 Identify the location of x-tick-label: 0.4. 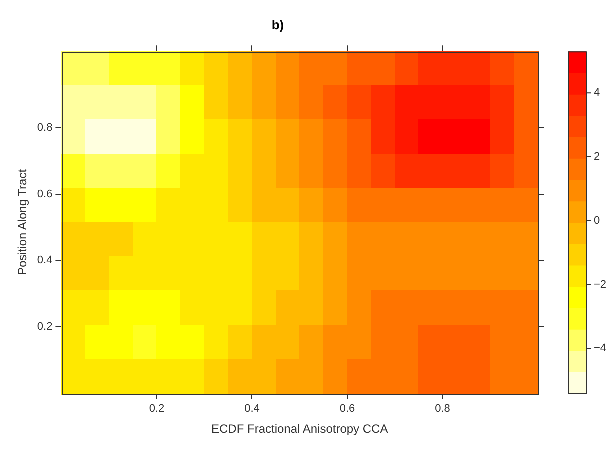
(252, 409).